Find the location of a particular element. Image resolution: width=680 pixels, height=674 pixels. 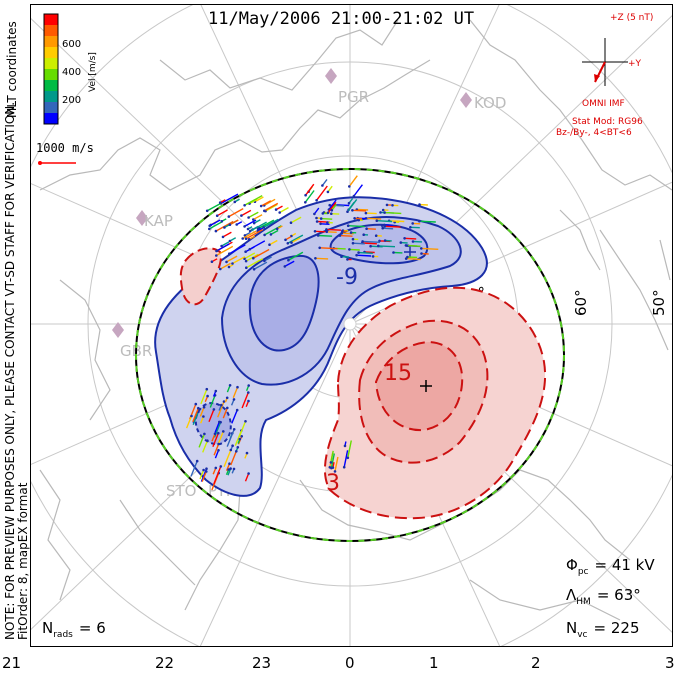

station-marker-gbr is located at coordinates (118, 330).